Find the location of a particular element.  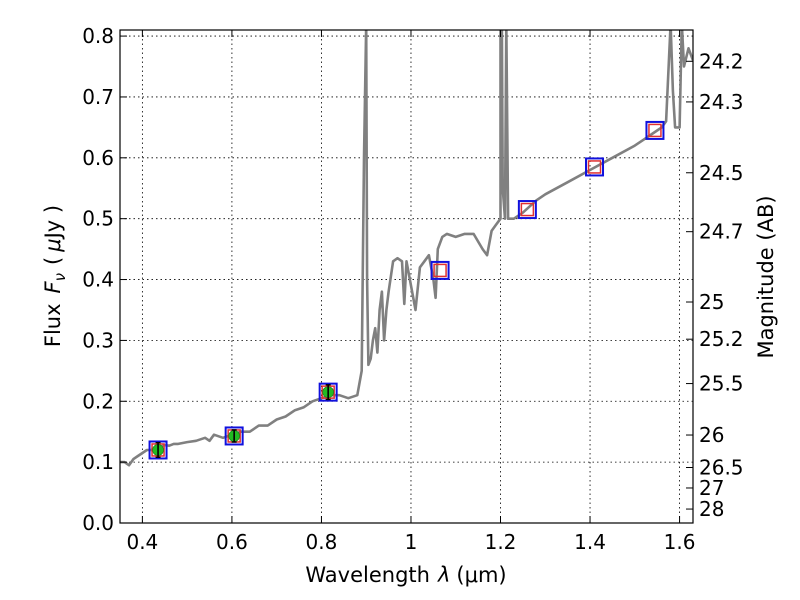

x-tick-label: 1.6 is located at coordinates (680, 542).